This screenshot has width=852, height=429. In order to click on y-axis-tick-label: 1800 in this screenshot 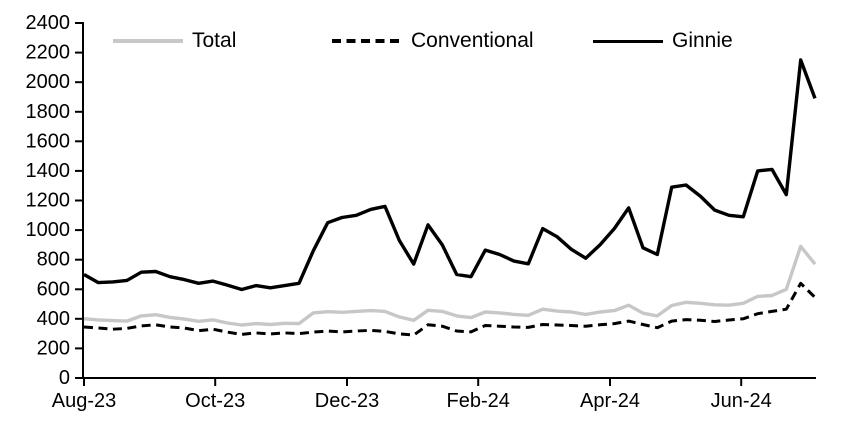, I will do `click(48, 112)`.